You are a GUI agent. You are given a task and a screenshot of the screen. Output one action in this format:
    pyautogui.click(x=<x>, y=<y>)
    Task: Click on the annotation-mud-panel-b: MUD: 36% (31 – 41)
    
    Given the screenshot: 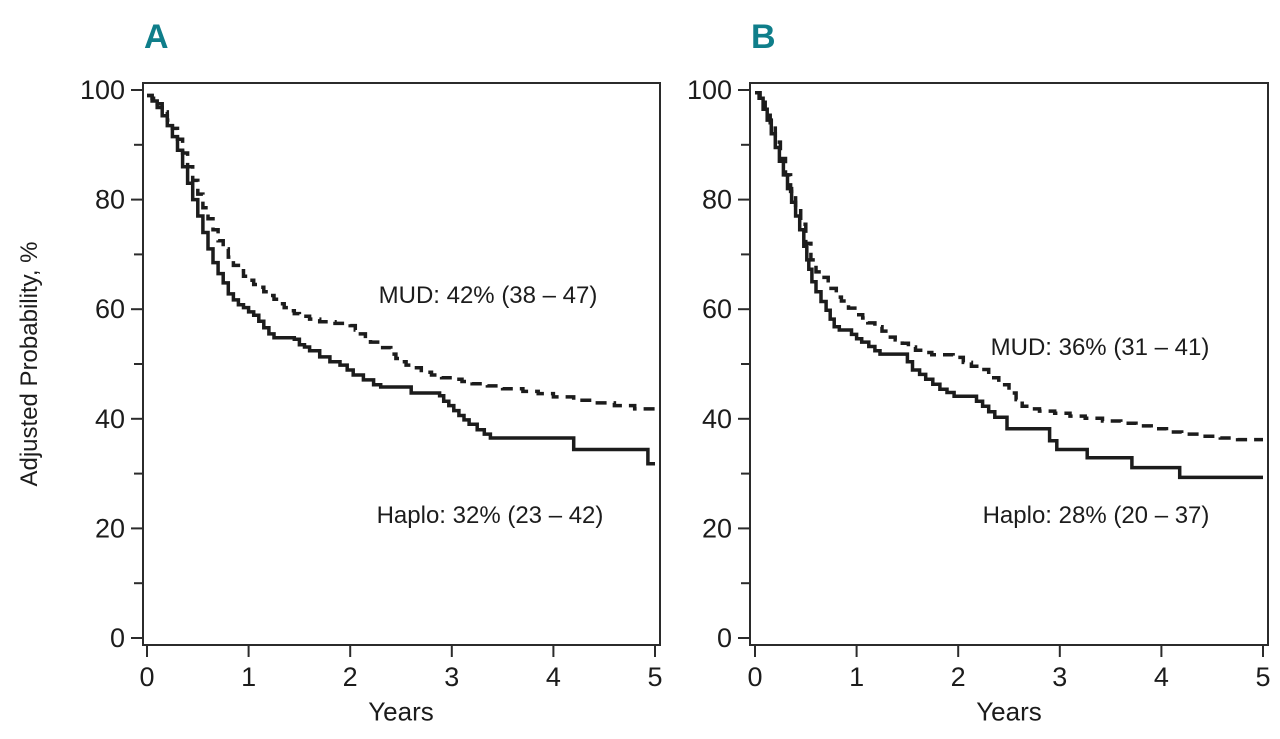 What is the action you would take?
    pyautogui.click(x=1100, y=347)
    